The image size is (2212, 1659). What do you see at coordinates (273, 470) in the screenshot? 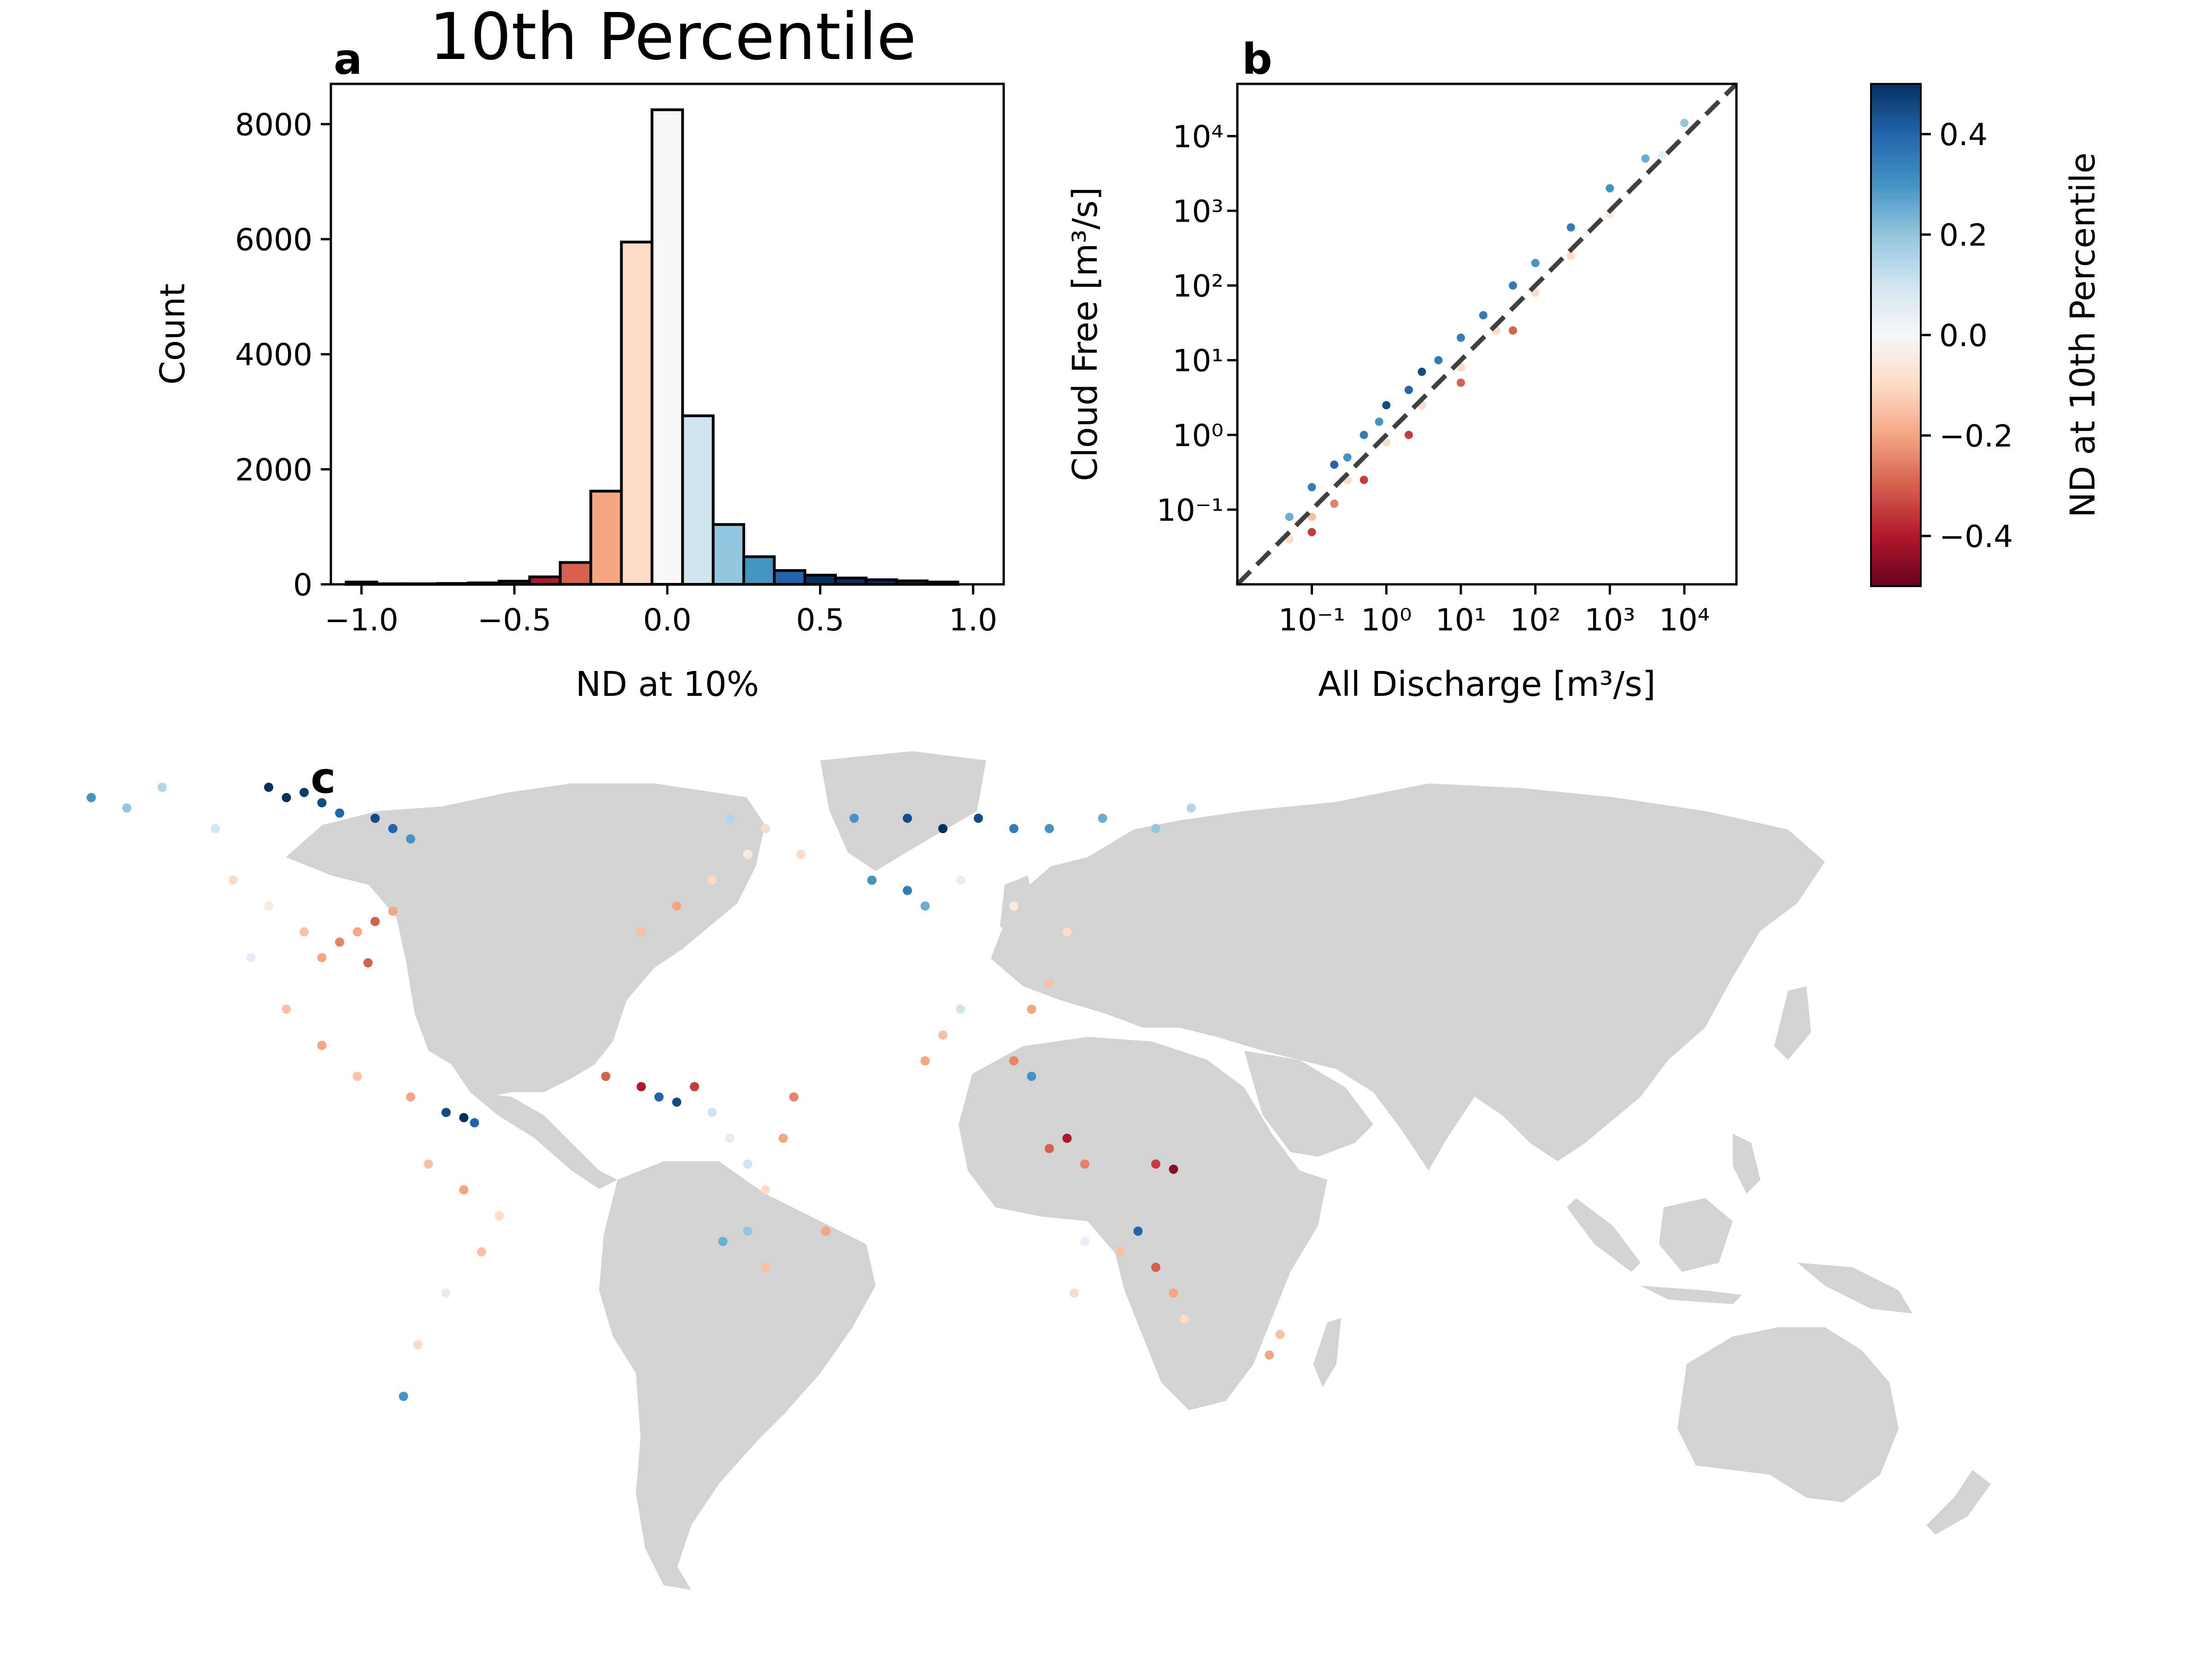
I see `histogram-y-tick-label: 2000` at bounding box center [273, 470].